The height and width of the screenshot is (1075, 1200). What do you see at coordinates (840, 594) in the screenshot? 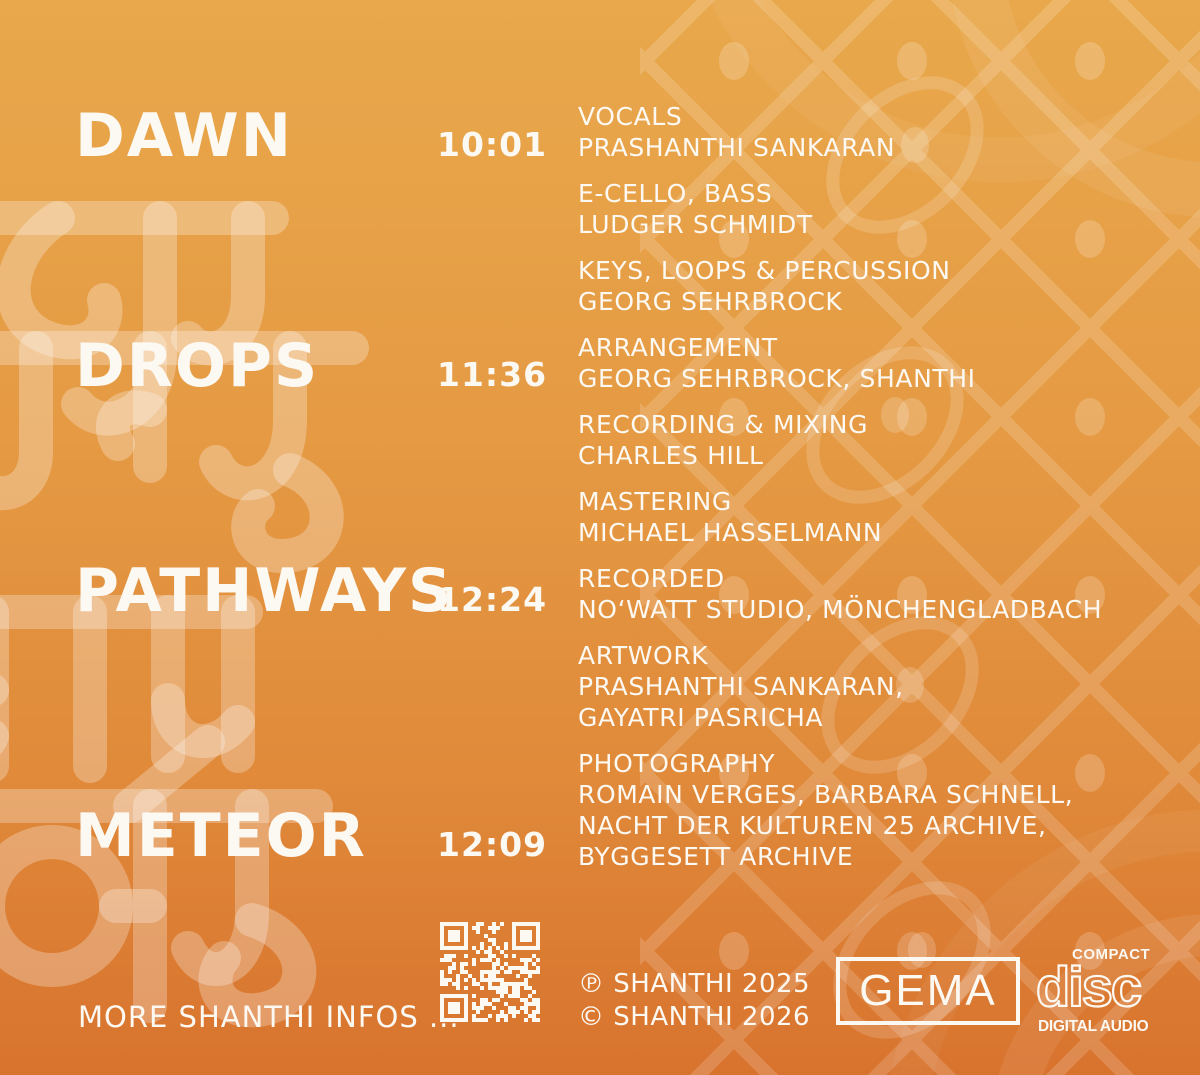
I see `credit-group: RECORDED NO‘WATT STUDIO, MÖNCHENGLADBACH` at bounding box center [840, 594].